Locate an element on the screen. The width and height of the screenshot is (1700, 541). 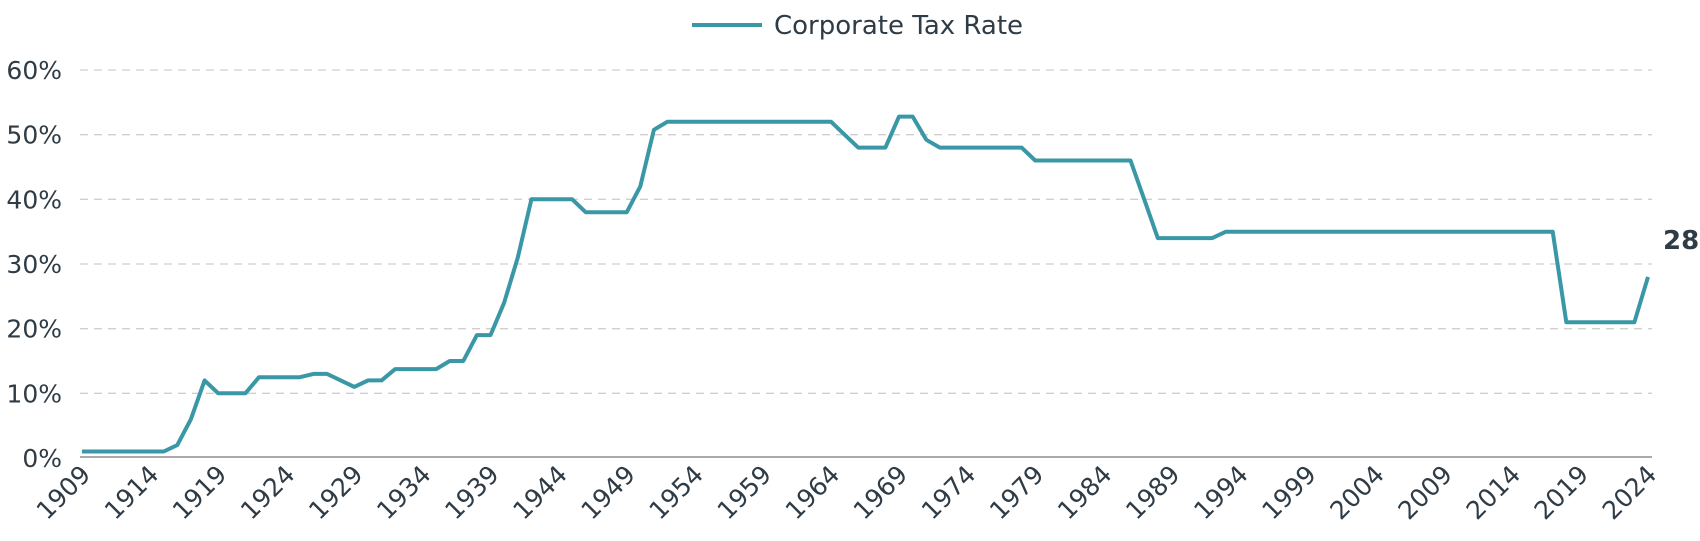
x-tick-label: 1979 is located at coordinates (1016, 492).